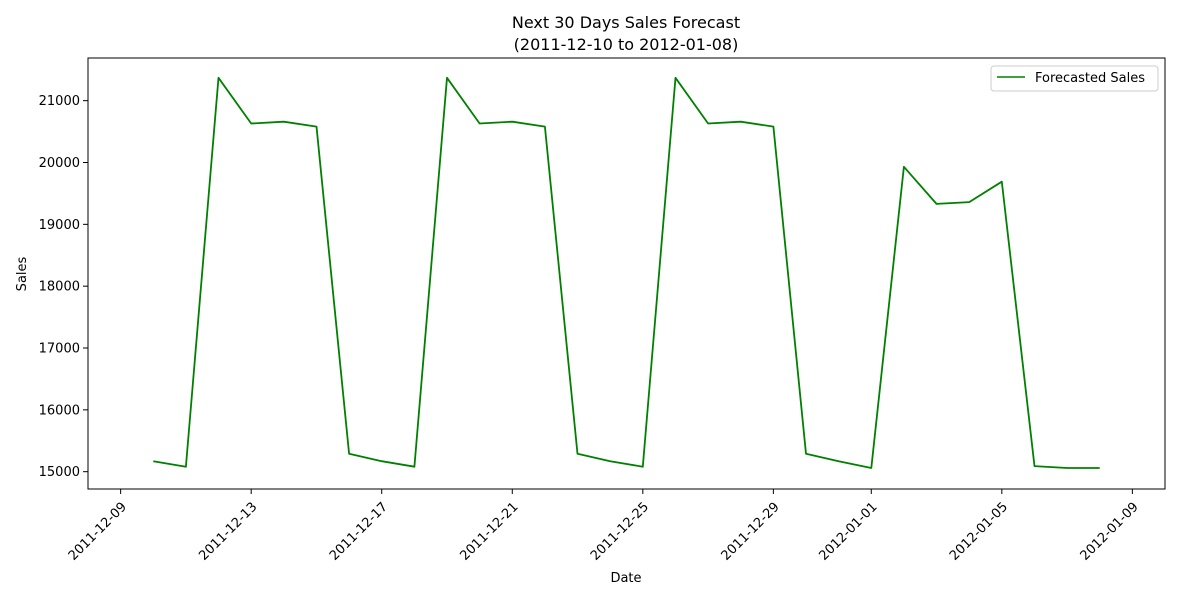 This screenshot has width=1200, height=600. I want to click on chart-subtitle: (2011-12-10 to 2012-01-08), so click(626, 44).